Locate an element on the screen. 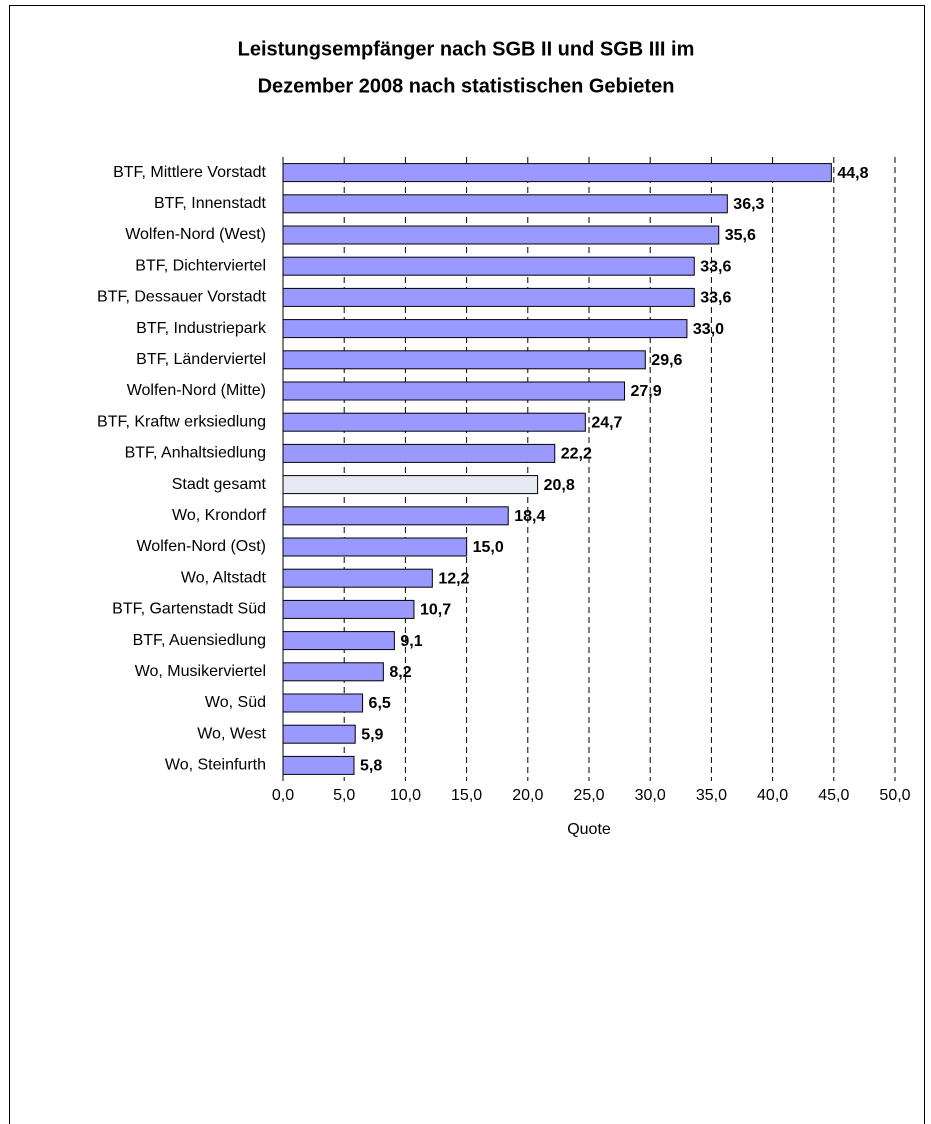 The image size is (931, 1124). y-tick-label: Stadt gesamt is located at coordinates (219, 484).